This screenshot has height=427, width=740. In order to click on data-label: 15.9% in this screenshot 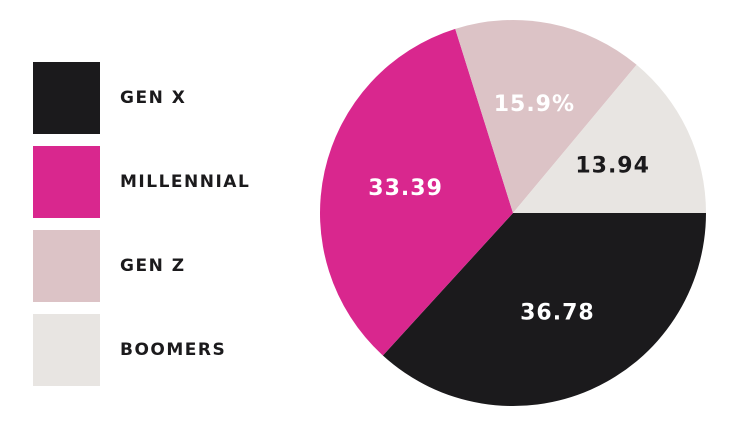, I will do `click(534, 104)`.